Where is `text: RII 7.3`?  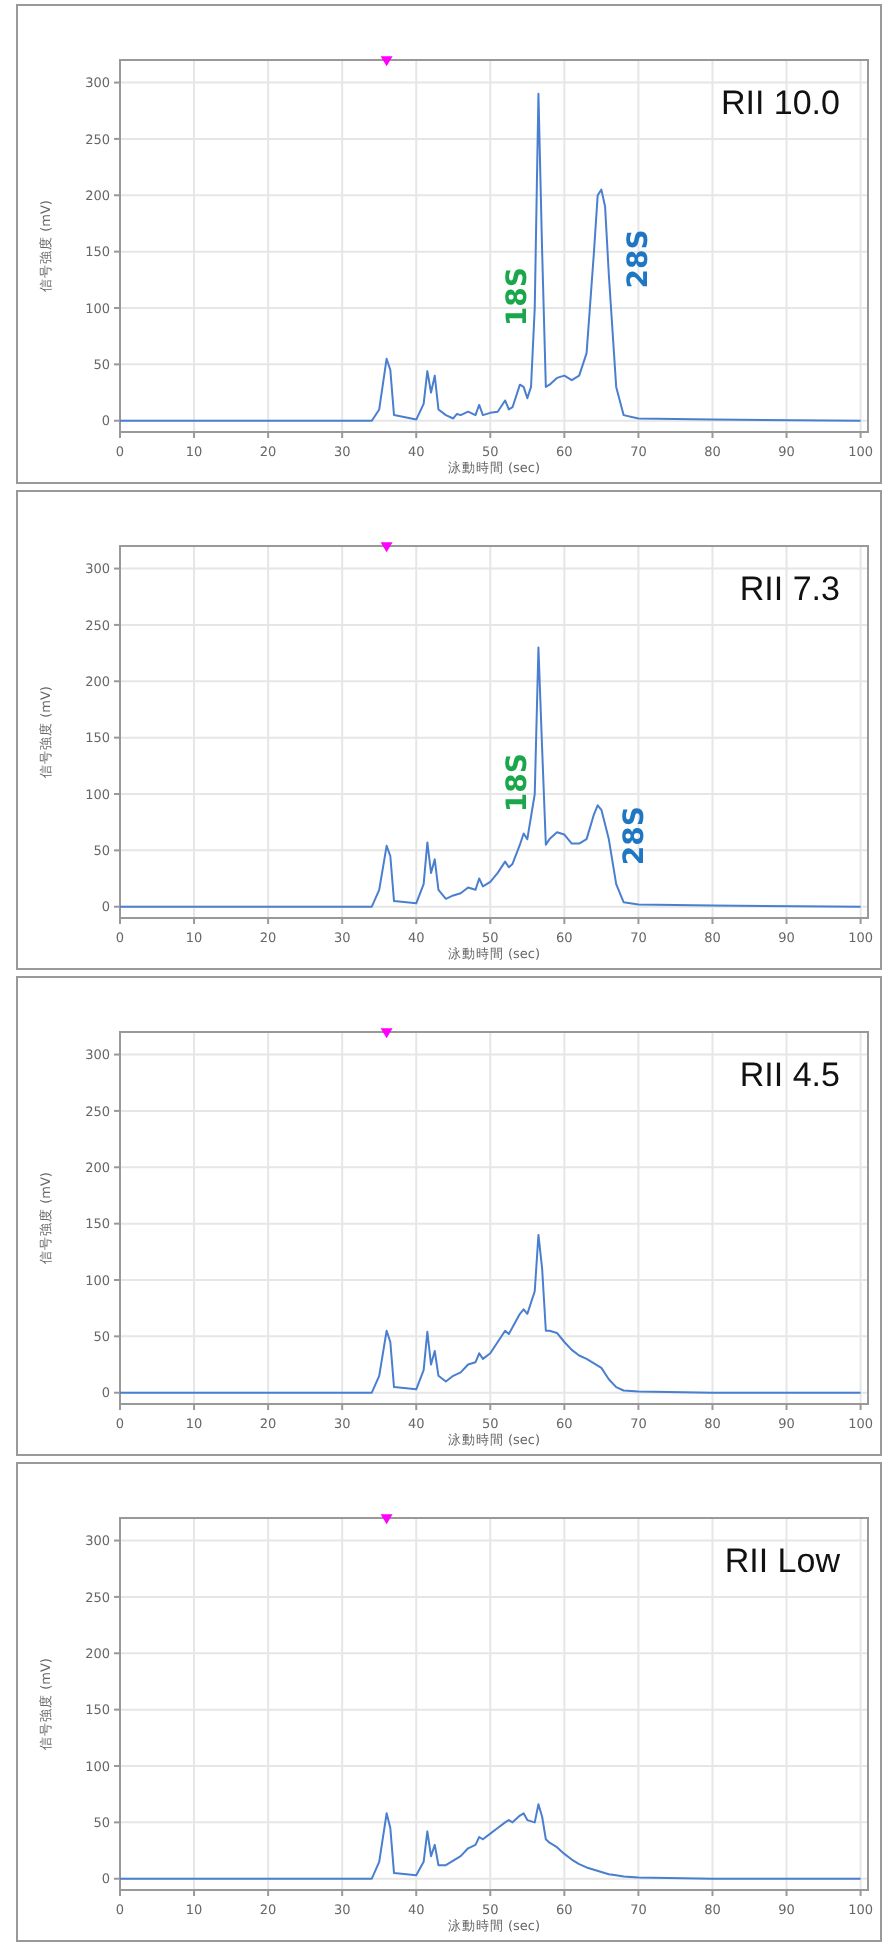
text: RII 7.3 is located at coordinates (789, 589).